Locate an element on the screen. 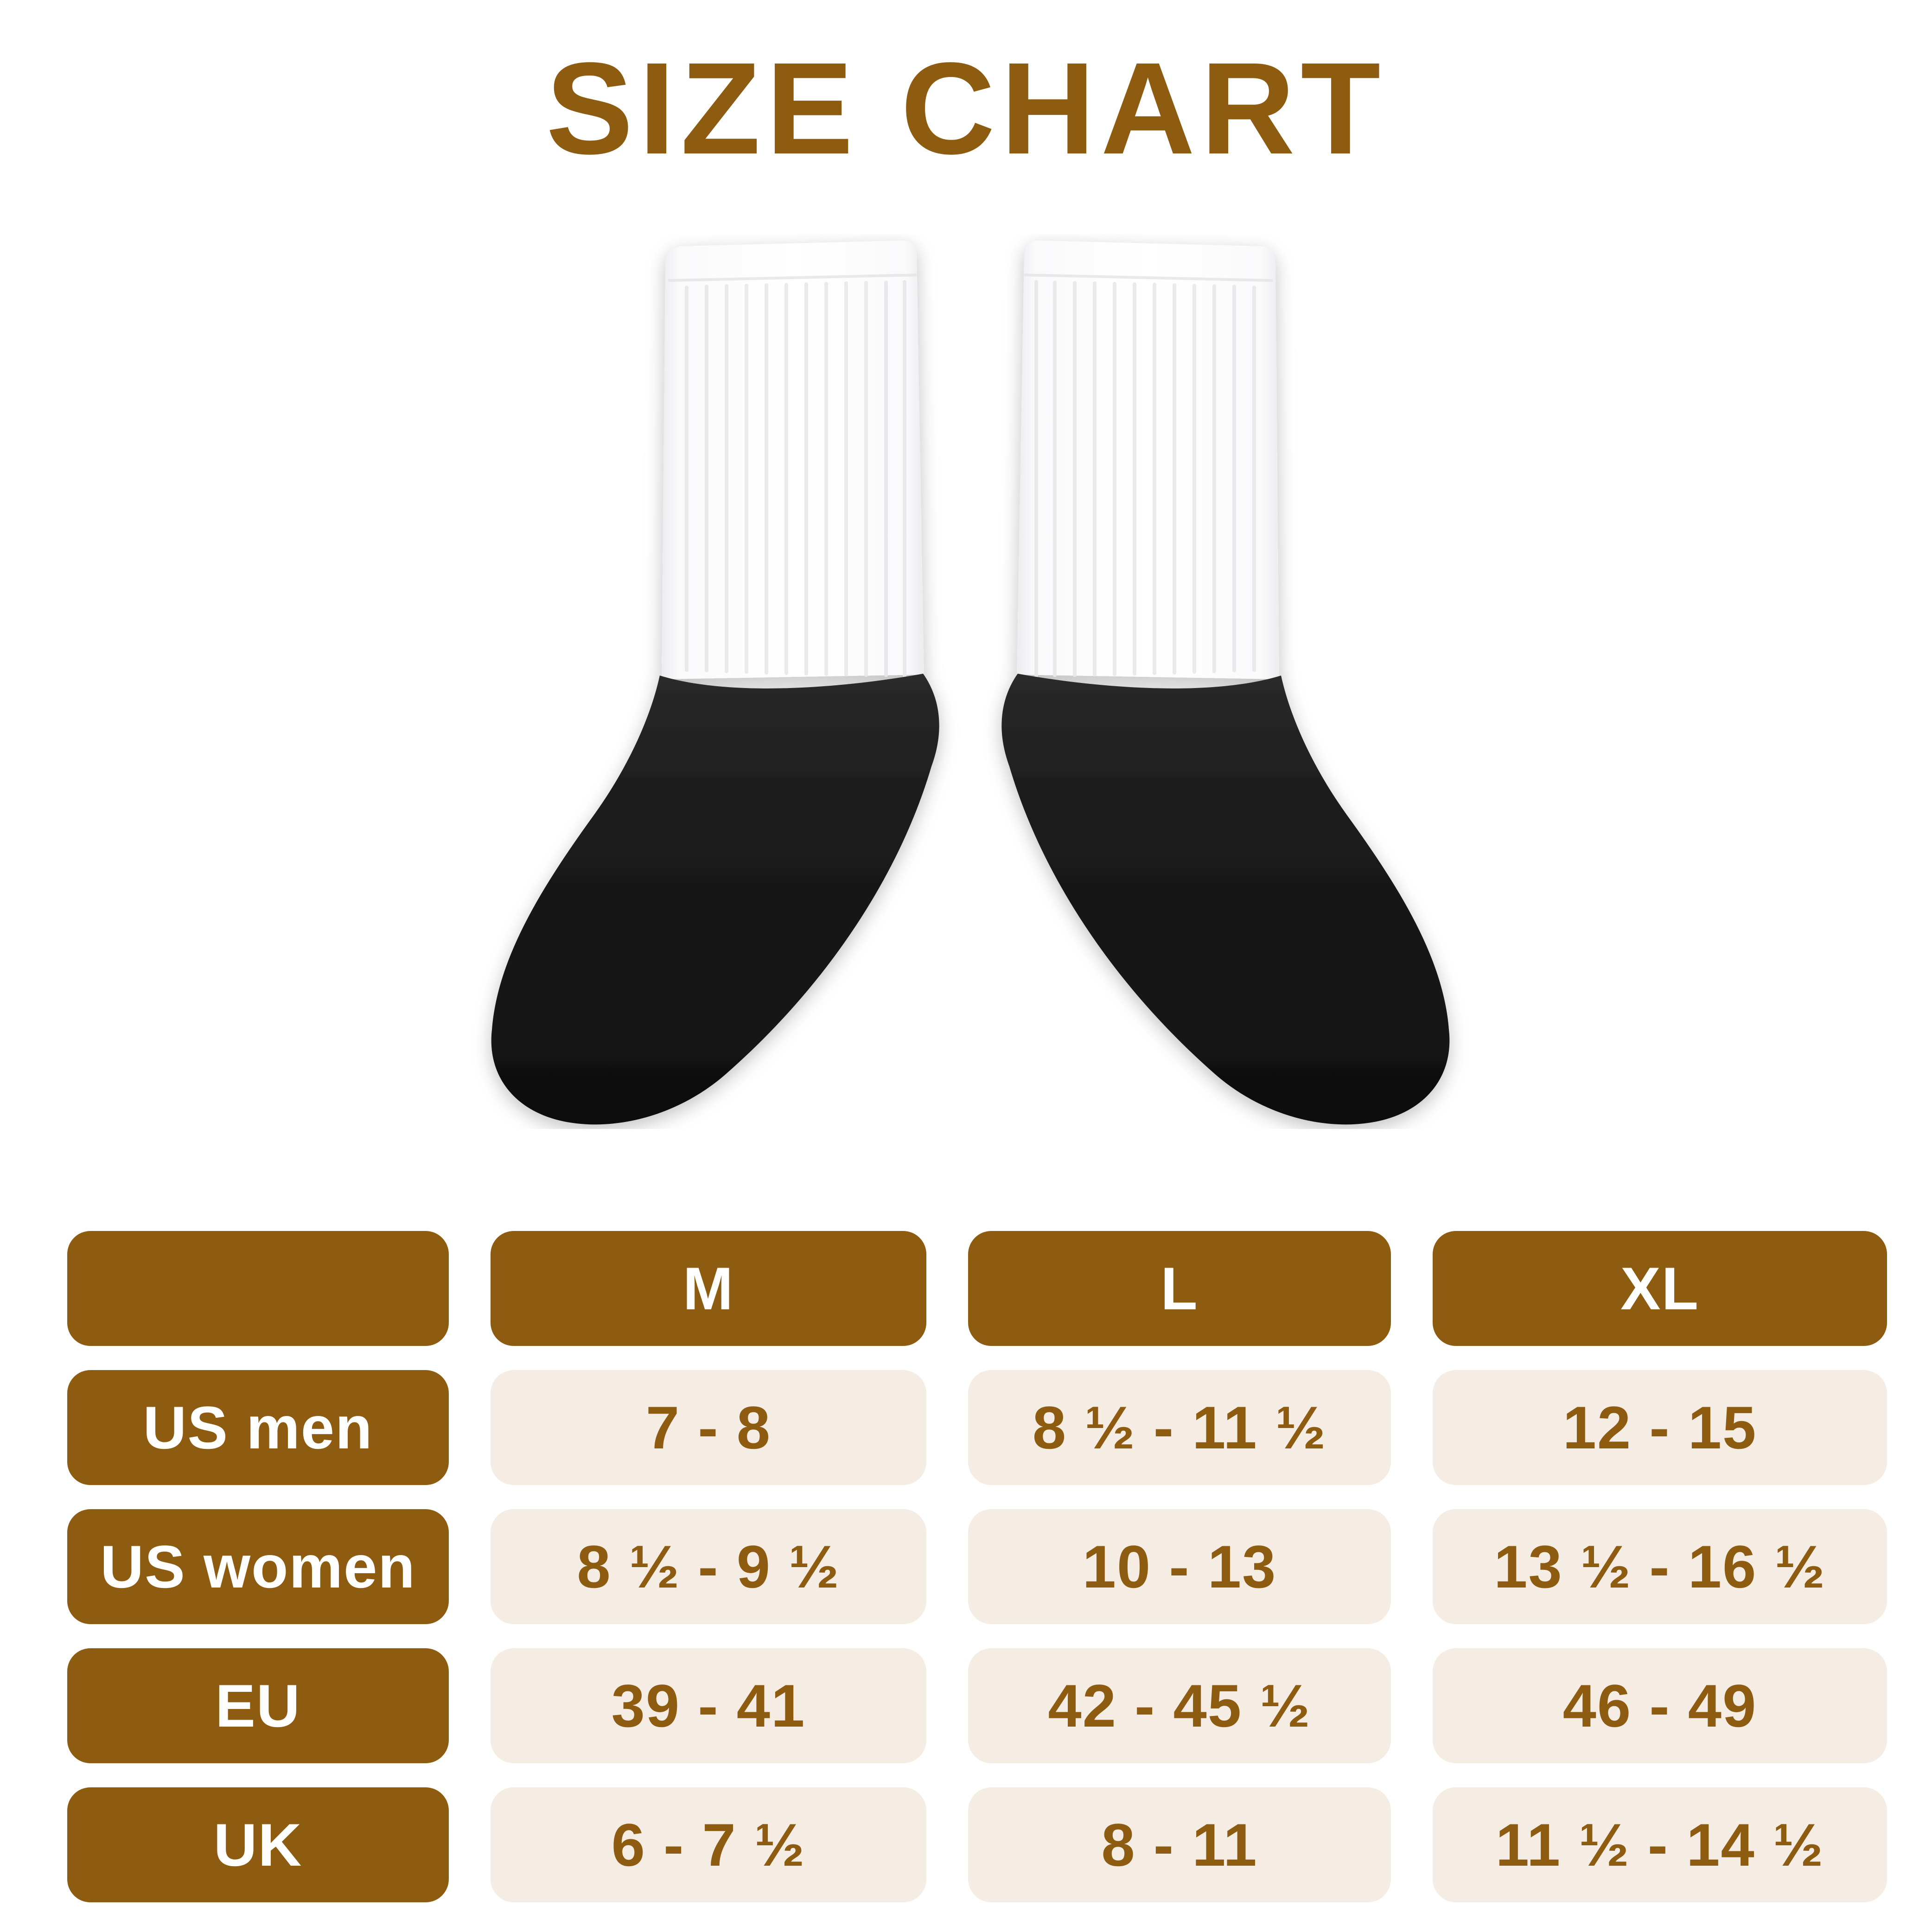 This screenshot has width=1932, height=1932. size-value-eu-l: 42 - 45 ½ is located at coordinates (1179, 1706).